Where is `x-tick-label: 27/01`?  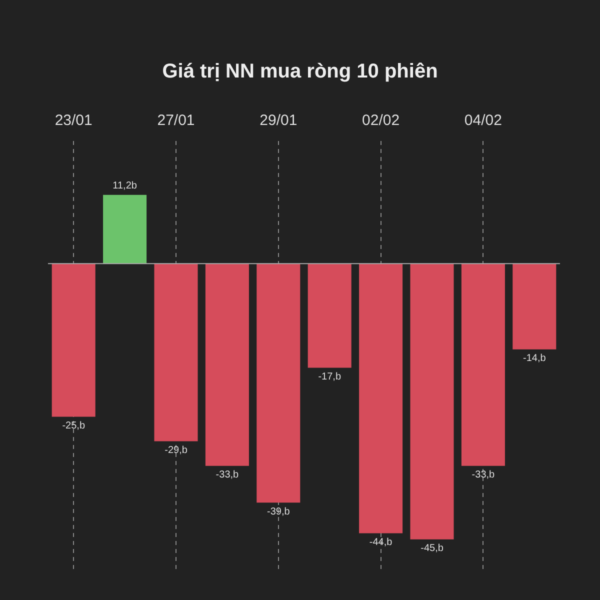
x-tick-label: 27/01 is located at coordinates (176, 121).